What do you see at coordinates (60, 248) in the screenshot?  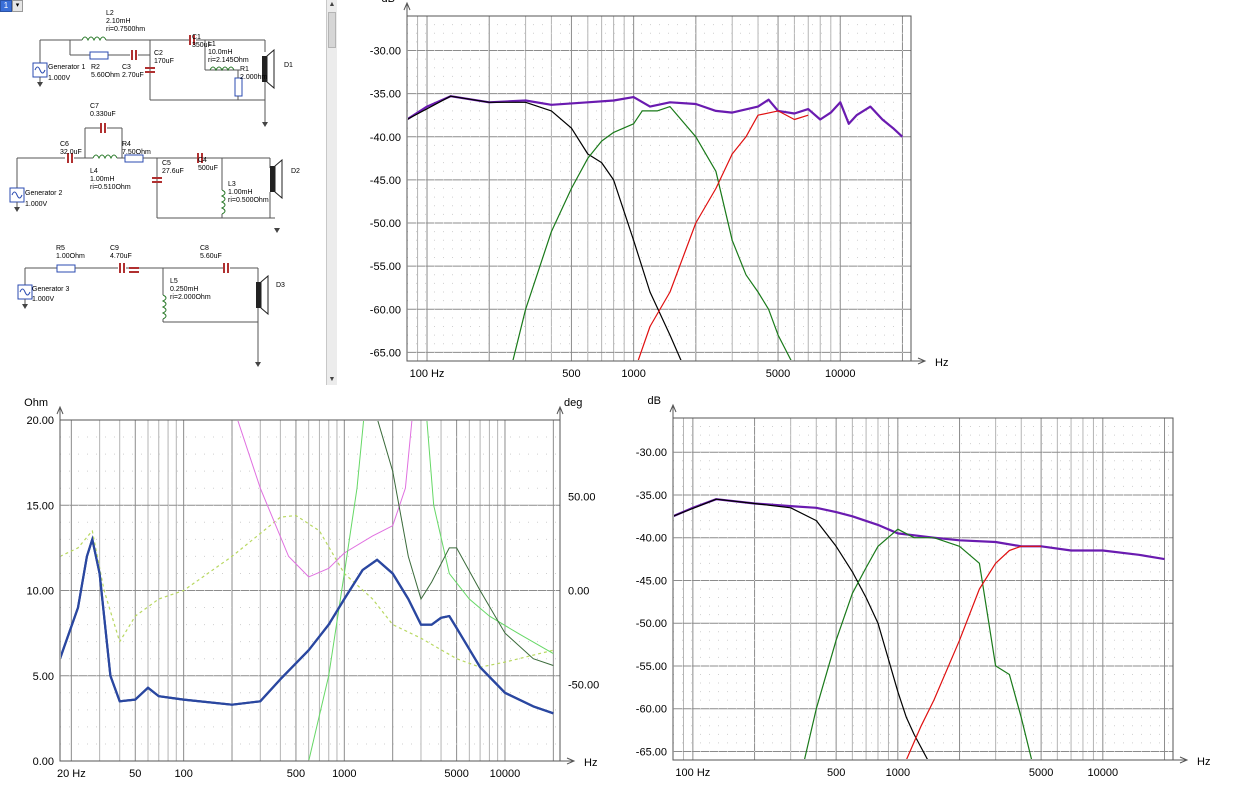 I see `component-label-r5: R5` at bounding box center [60, 248].